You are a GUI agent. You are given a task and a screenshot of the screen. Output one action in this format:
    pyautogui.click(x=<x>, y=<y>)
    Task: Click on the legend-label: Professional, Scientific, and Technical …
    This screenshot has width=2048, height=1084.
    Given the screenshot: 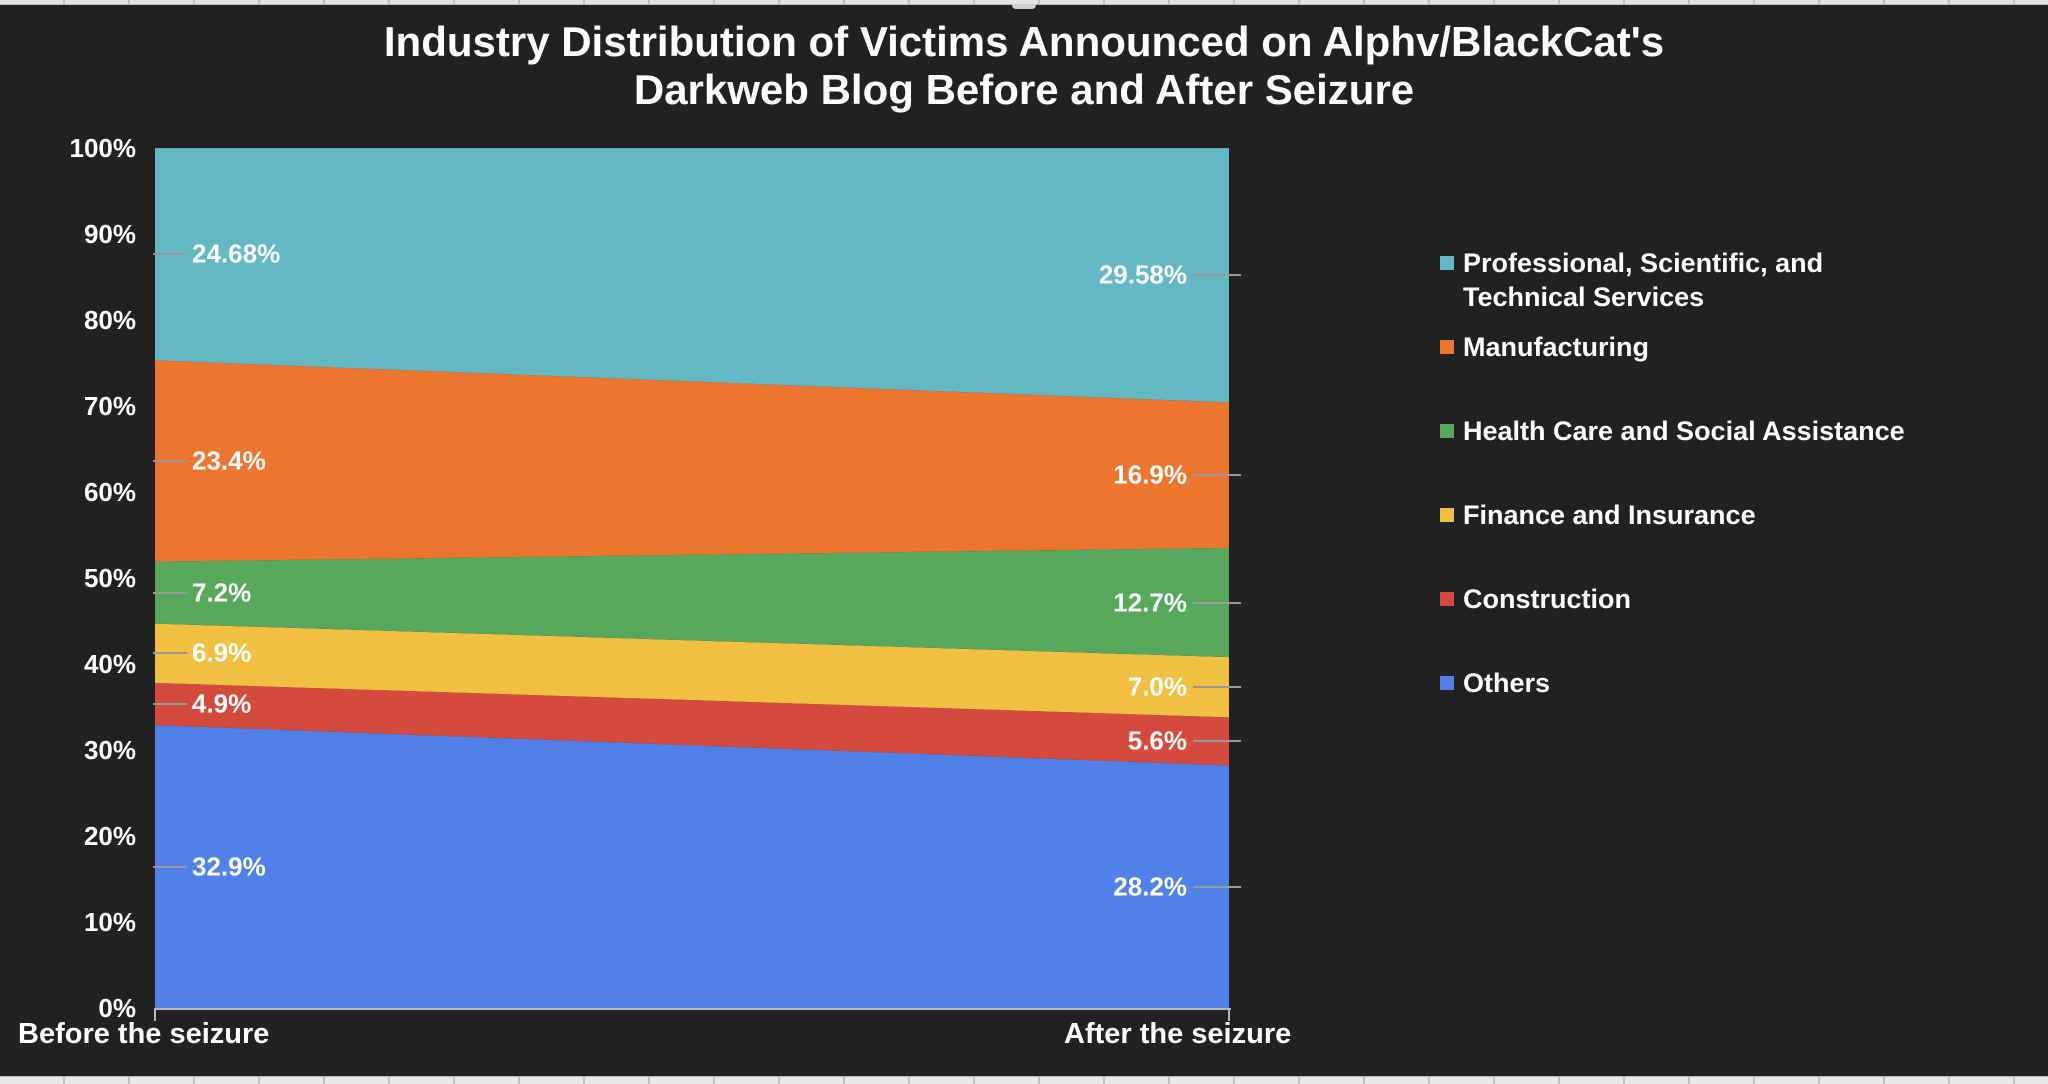 What is the action you would take?
    pyautogui.click(x=1643, y=280)
    